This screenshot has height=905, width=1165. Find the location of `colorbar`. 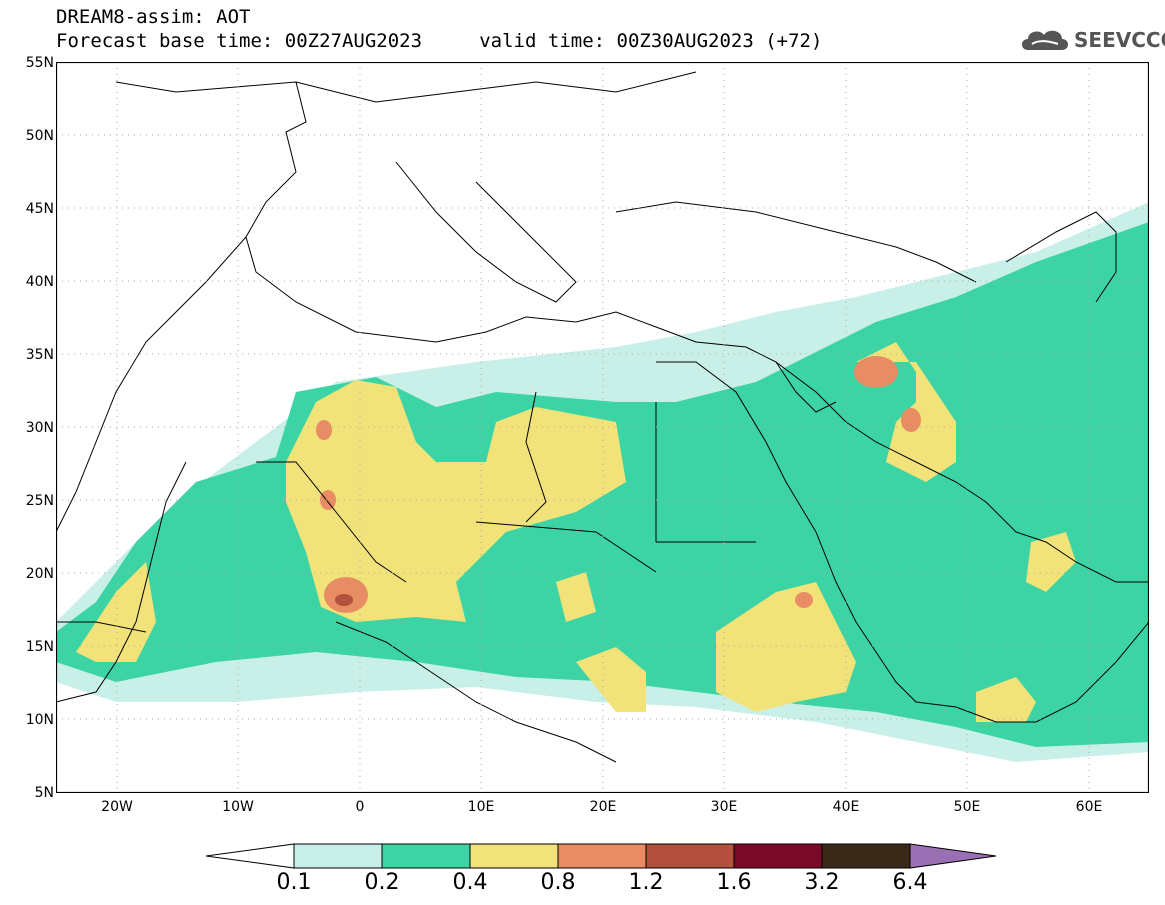

colorbar is located at coordinates (601, 856).